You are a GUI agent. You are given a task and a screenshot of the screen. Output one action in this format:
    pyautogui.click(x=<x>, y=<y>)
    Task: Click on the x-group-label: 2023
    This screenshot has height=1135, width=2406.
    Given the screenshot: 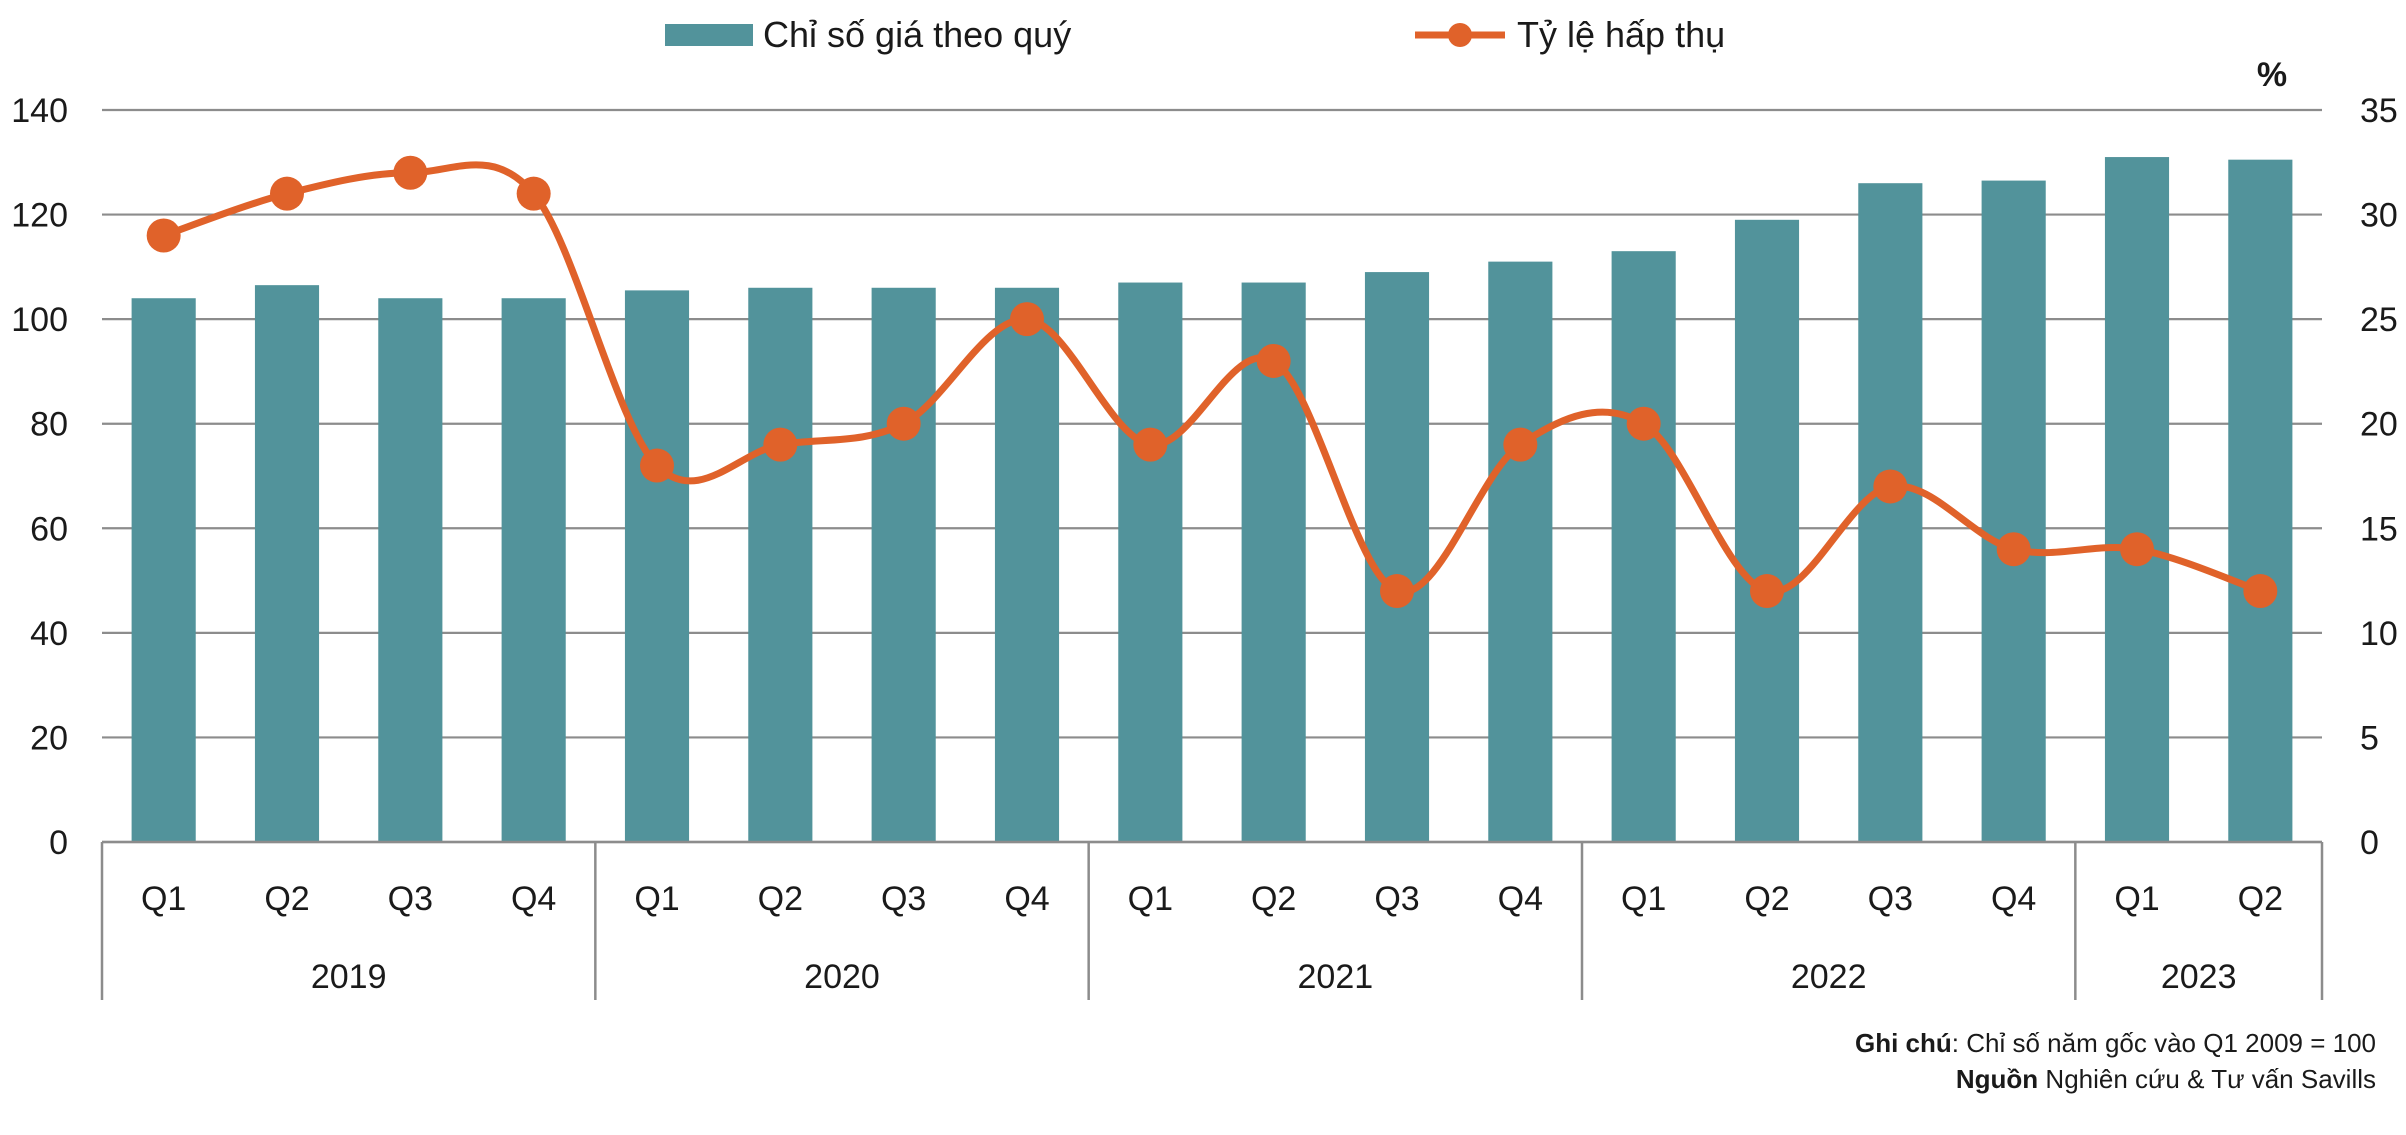 What is the action you would take?
    pyautogui.click(x=2199, y=977)
    